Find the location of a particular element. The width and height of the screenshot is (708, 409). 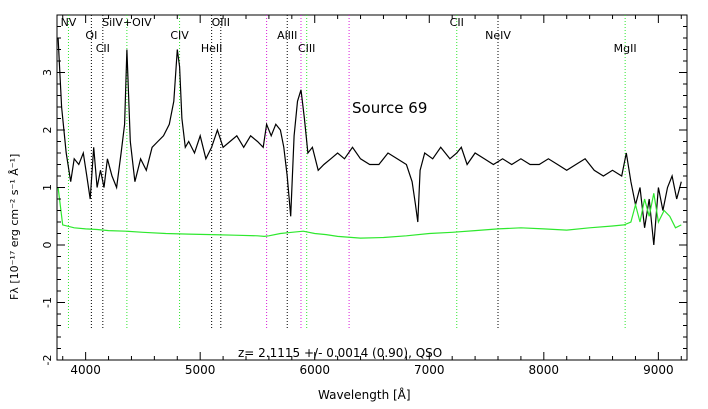

x-tick-label: 5000 is located at coordinates (200, 370).